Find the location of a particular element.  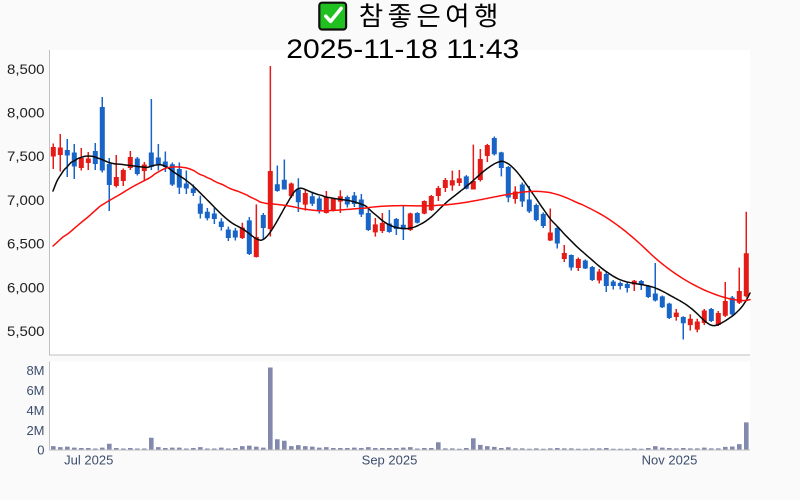

svg-text: 5,500 is located at coordinates (26, 331).